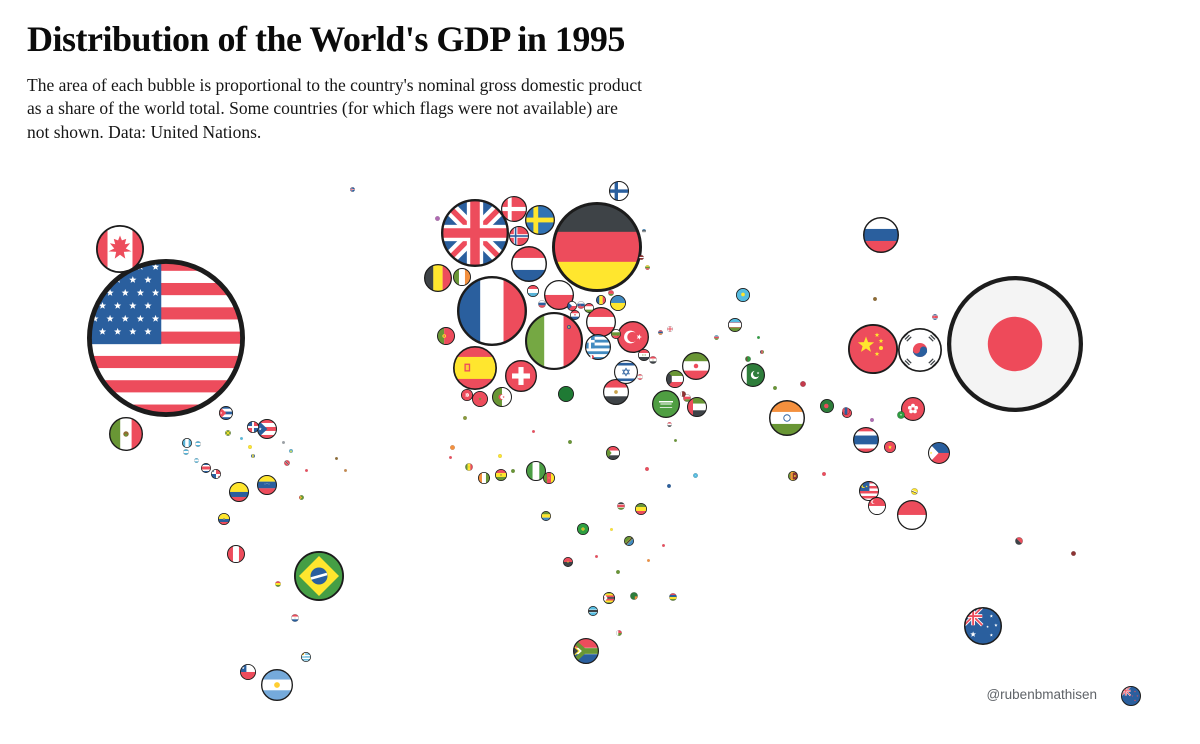  Describe the element at coordinates (492, 311) in the screenshot. I see `bubble-flag-fr` at that location.